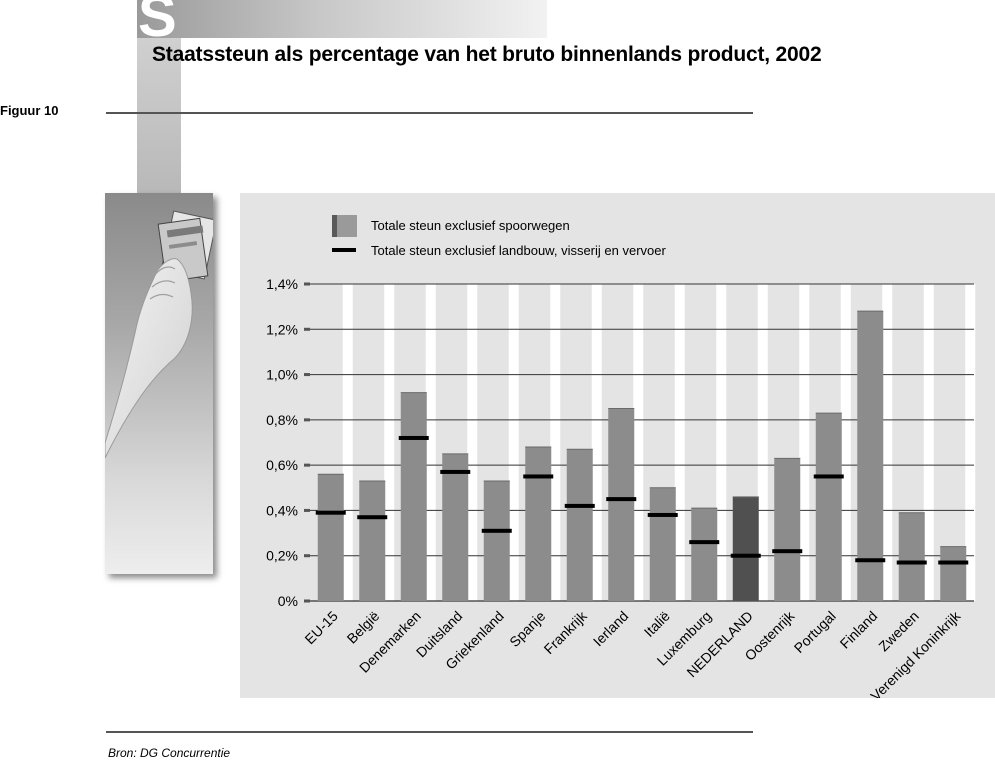 The width and height of the screenshot is (995, 760). What do you see at coordinates (566, 632) in the screenshot?
I see `x-tick-label: Frankrijk` at bounding box center [566, 632].